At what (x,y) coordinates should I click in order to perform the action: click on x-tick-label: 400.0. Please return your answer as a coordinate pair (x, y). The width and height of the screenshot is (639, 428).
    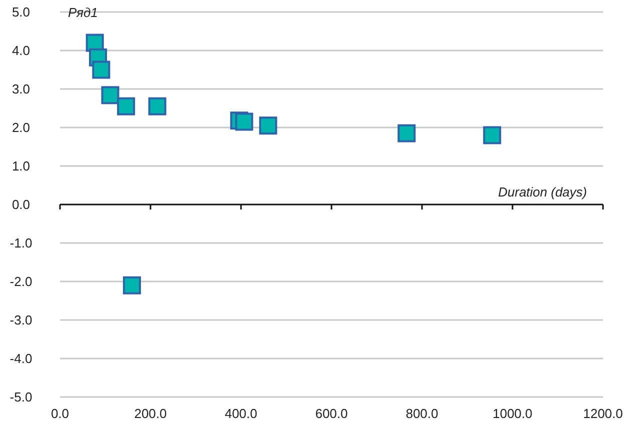
    Looking at the image, I should click on (241, 413).